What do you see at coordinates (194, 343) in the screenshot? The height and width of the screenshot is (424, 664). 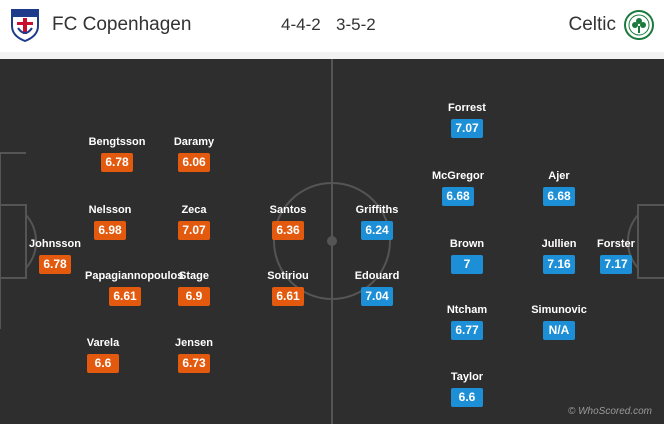 I see `player-name: Jensen` at bounding box center [194, 343].